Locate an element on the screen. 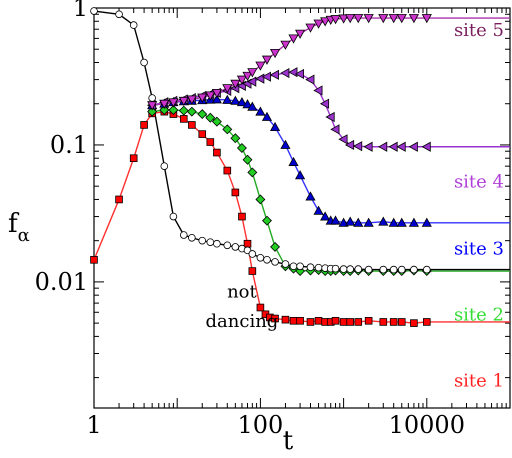 Image resolution: width=512 pixels, height=458 pixels. y-axis-title-subscript: α is located at coordinates (24, 235).